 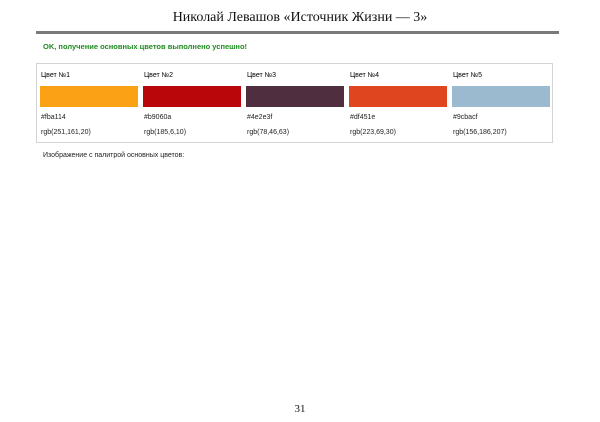 What do you see at coordinates (300, 409) in the screenshot?
I see `page-number: 31` at bounding box center [300, 409].